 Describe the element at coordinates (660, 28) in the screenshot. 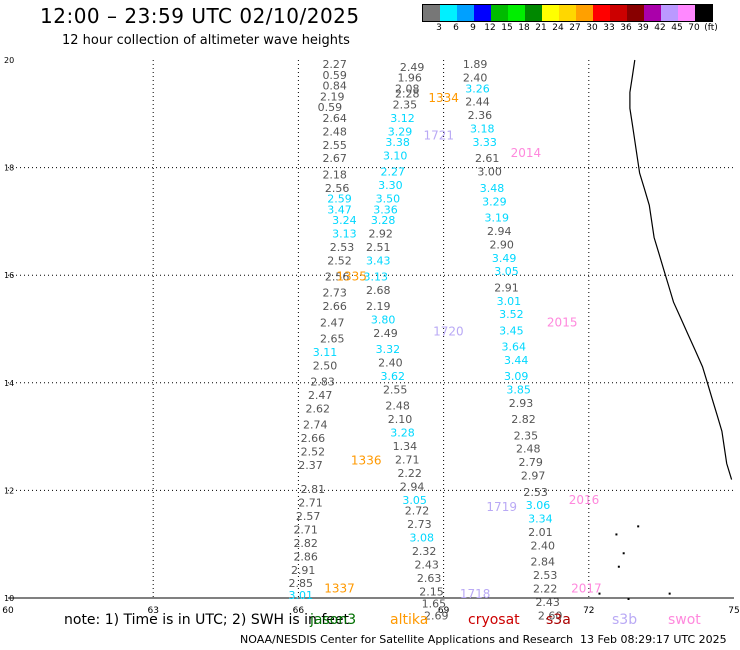

I see `legend-label: 42` at that location.